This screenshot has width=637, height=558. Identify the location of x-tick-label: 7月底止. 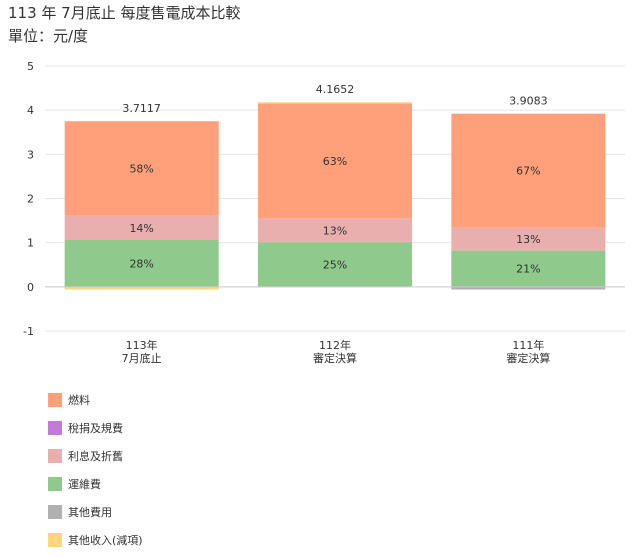
(142, 358).